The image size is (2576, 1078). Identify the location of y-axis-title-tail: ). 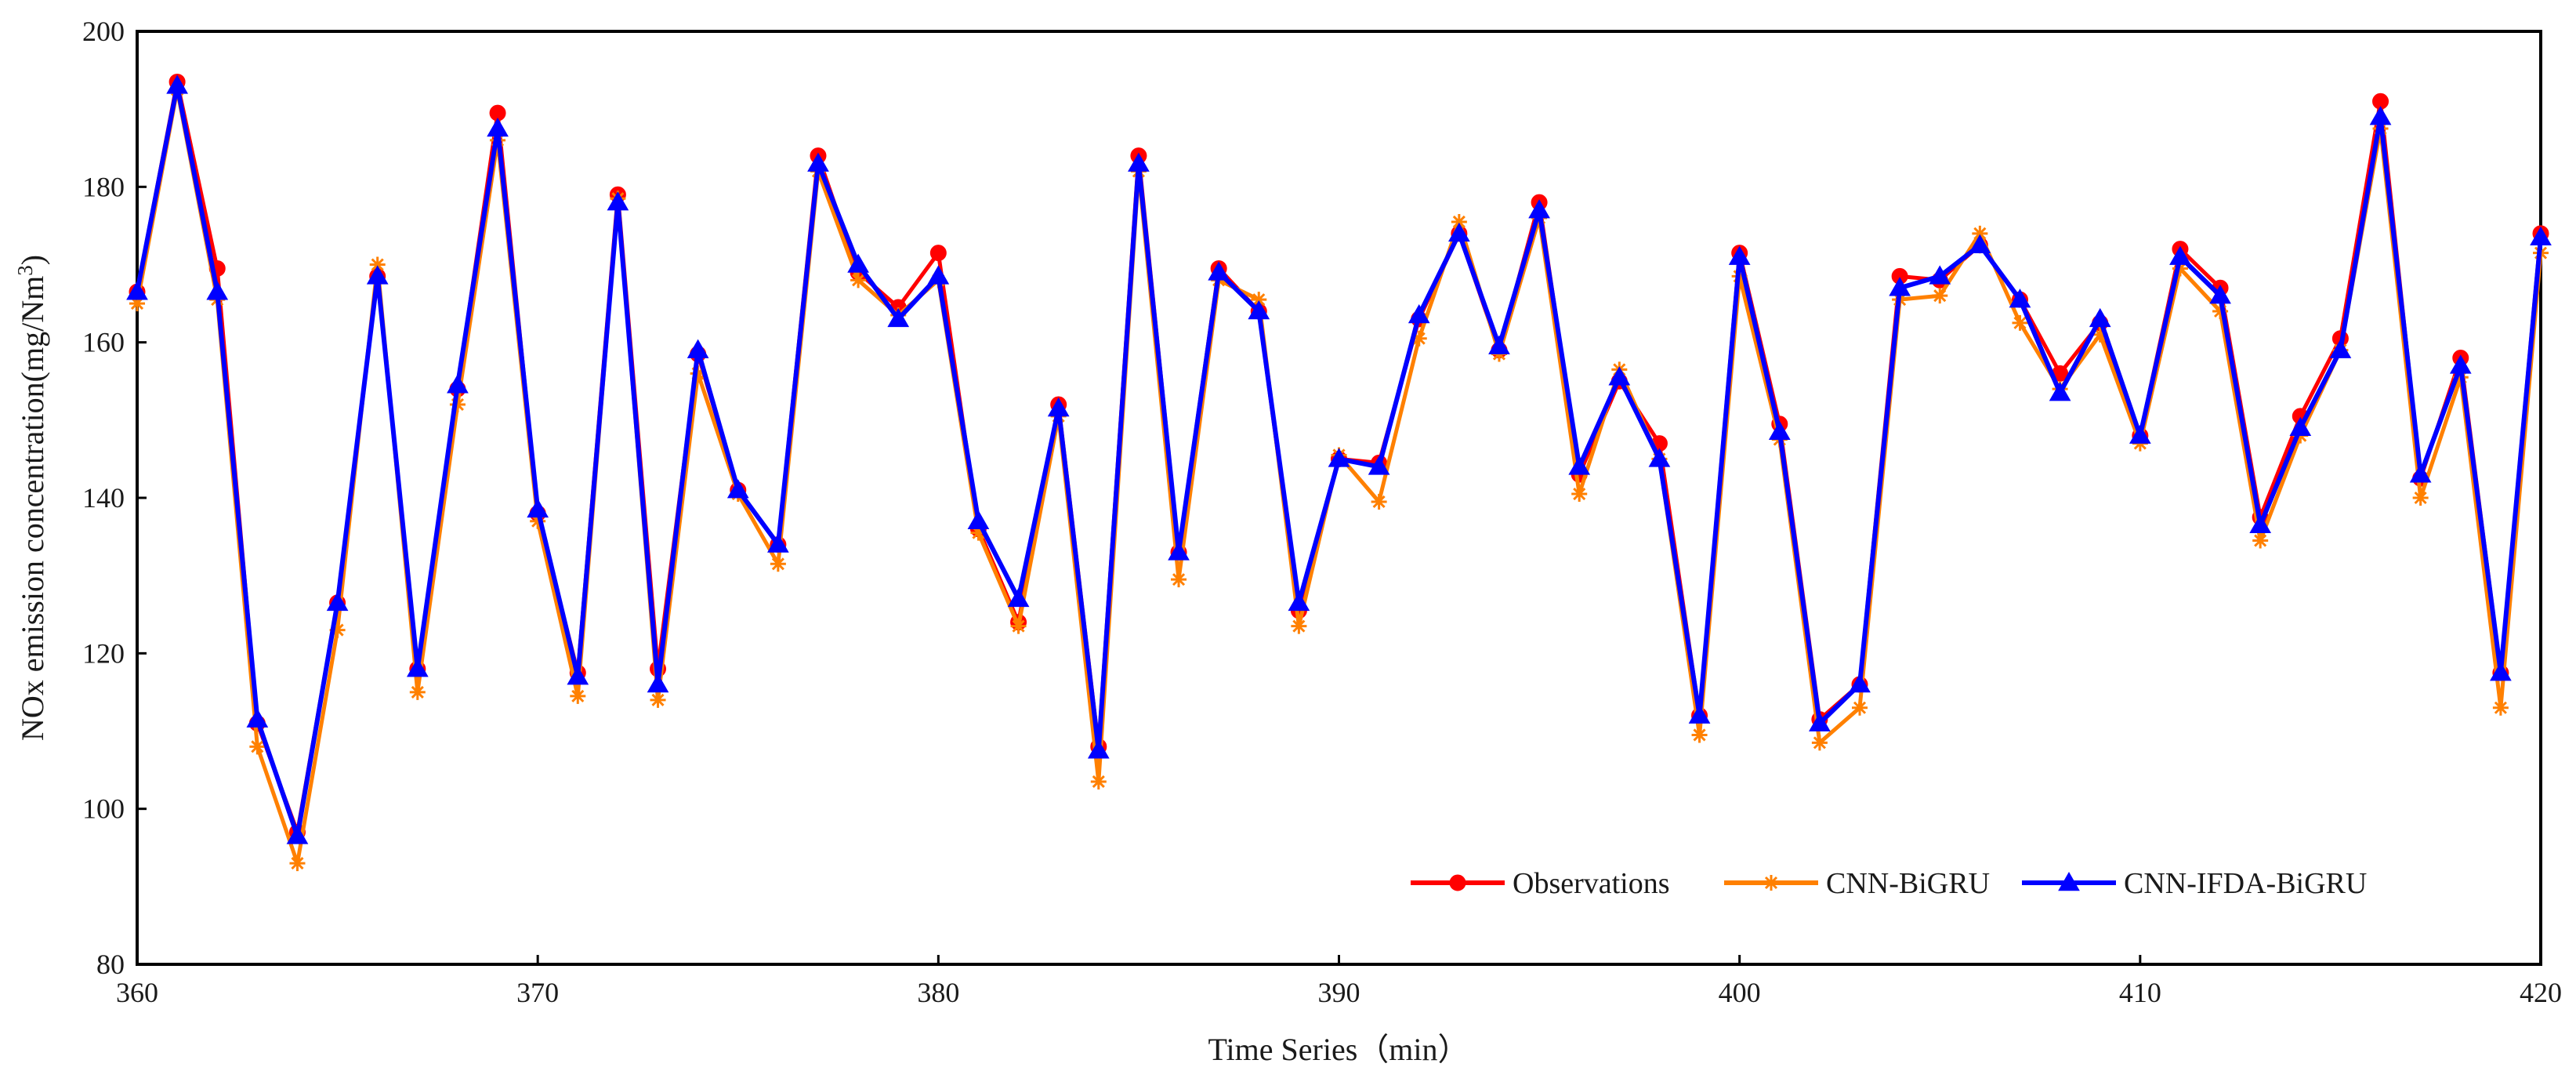
(32, 260).